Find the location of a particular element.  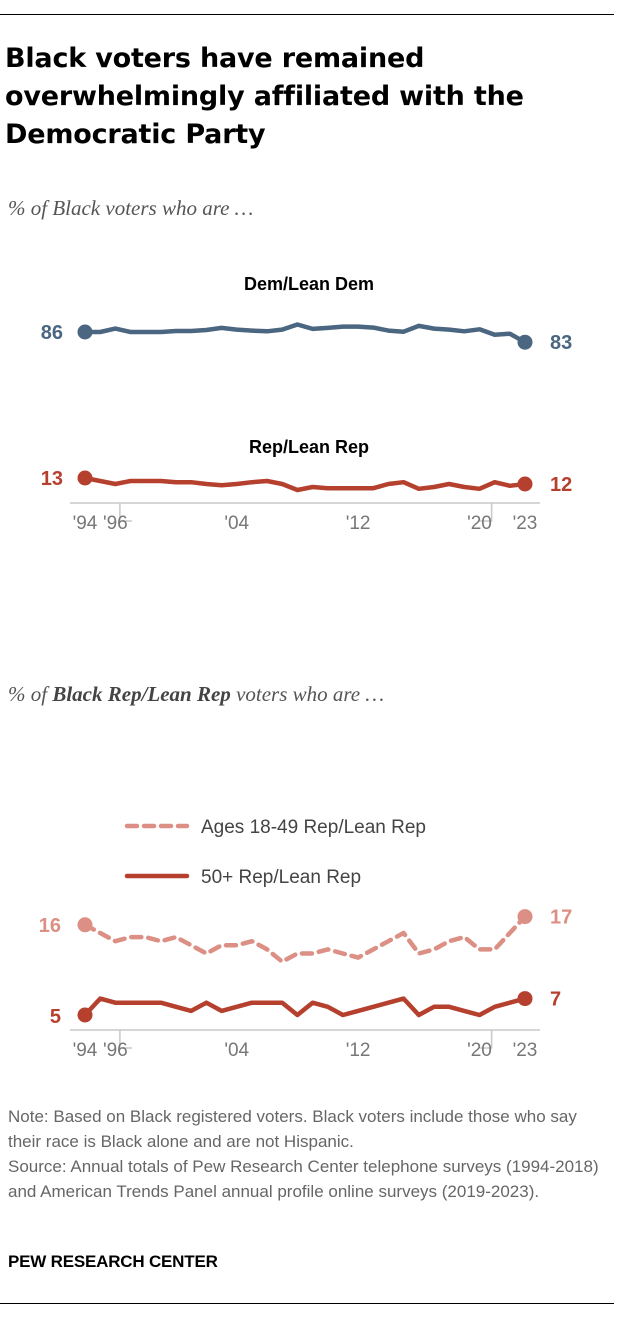

dem-series-label: Dem/Lean Dem is located at coordinates (309, 284).